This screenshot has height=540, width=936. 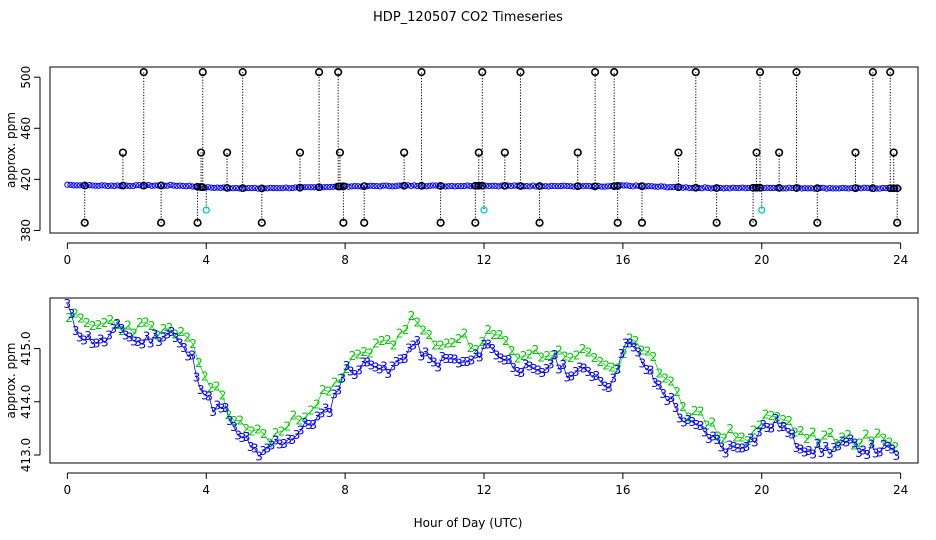 I want to click on x-tick-label: 20, so click(x=761, y=490).